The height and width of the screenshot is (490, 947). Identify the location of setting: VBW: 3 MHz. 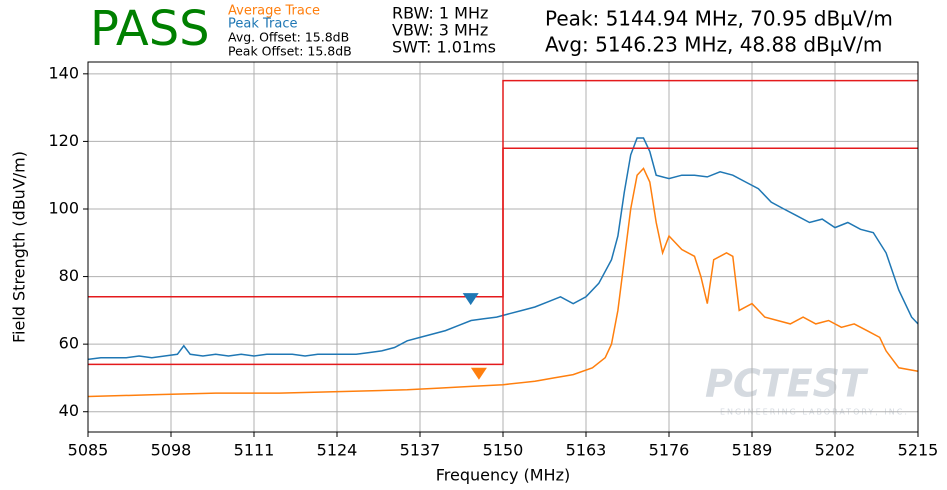
(440, 30).